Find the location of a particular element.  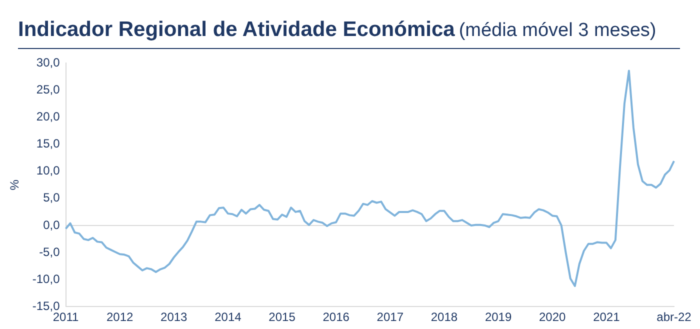

y-tick-label: -5,0 is located at coordinates (49, 251).